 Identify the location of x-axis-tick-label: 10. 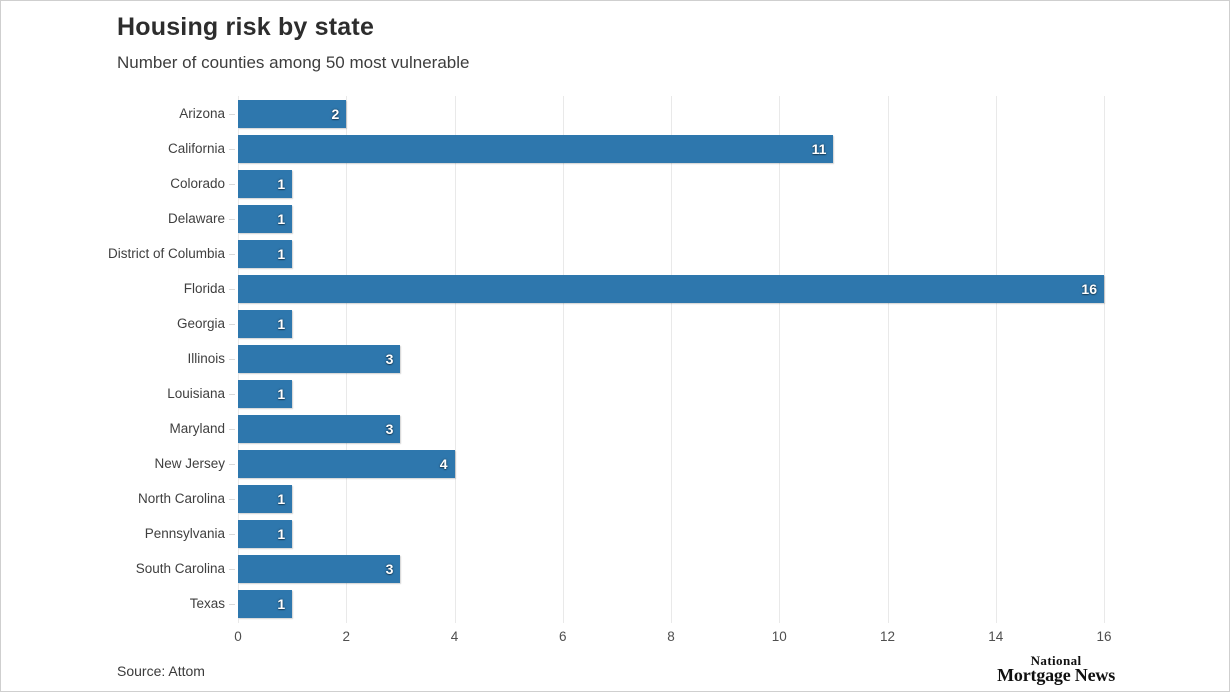
(779, 636).